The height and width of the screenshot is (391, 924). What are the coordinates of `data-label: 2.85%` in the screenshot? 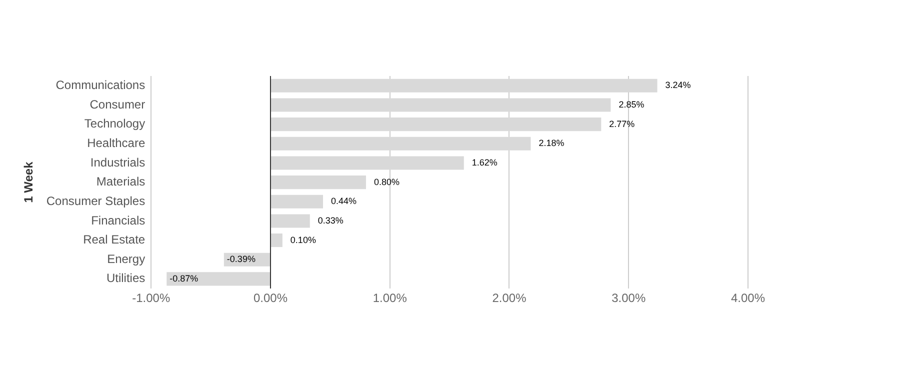 It's located at (631, 104).